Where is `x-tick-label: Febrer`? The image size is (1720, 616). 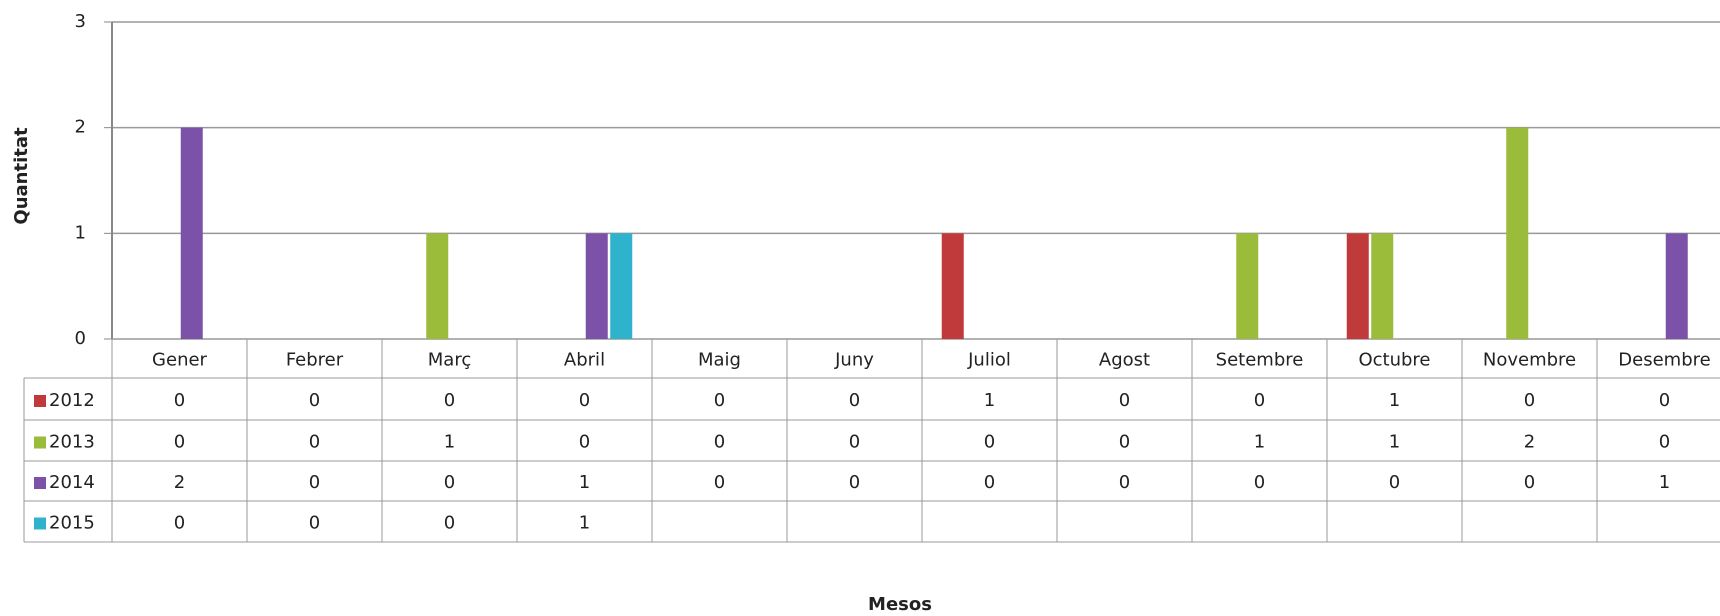
x-tick-label: Febrer is located at coordinates (315, 360).